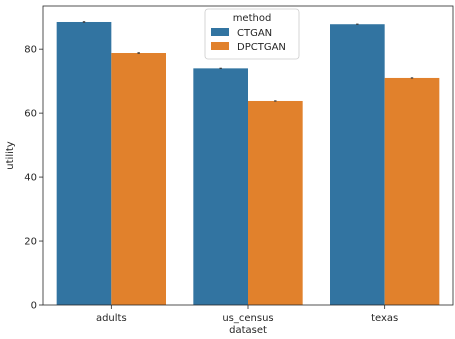 This screenshot has height=339, width=455. Describe the element at coordinates (357, 164) in the screenshot. I see `bar-ctgan-texas` at that location.